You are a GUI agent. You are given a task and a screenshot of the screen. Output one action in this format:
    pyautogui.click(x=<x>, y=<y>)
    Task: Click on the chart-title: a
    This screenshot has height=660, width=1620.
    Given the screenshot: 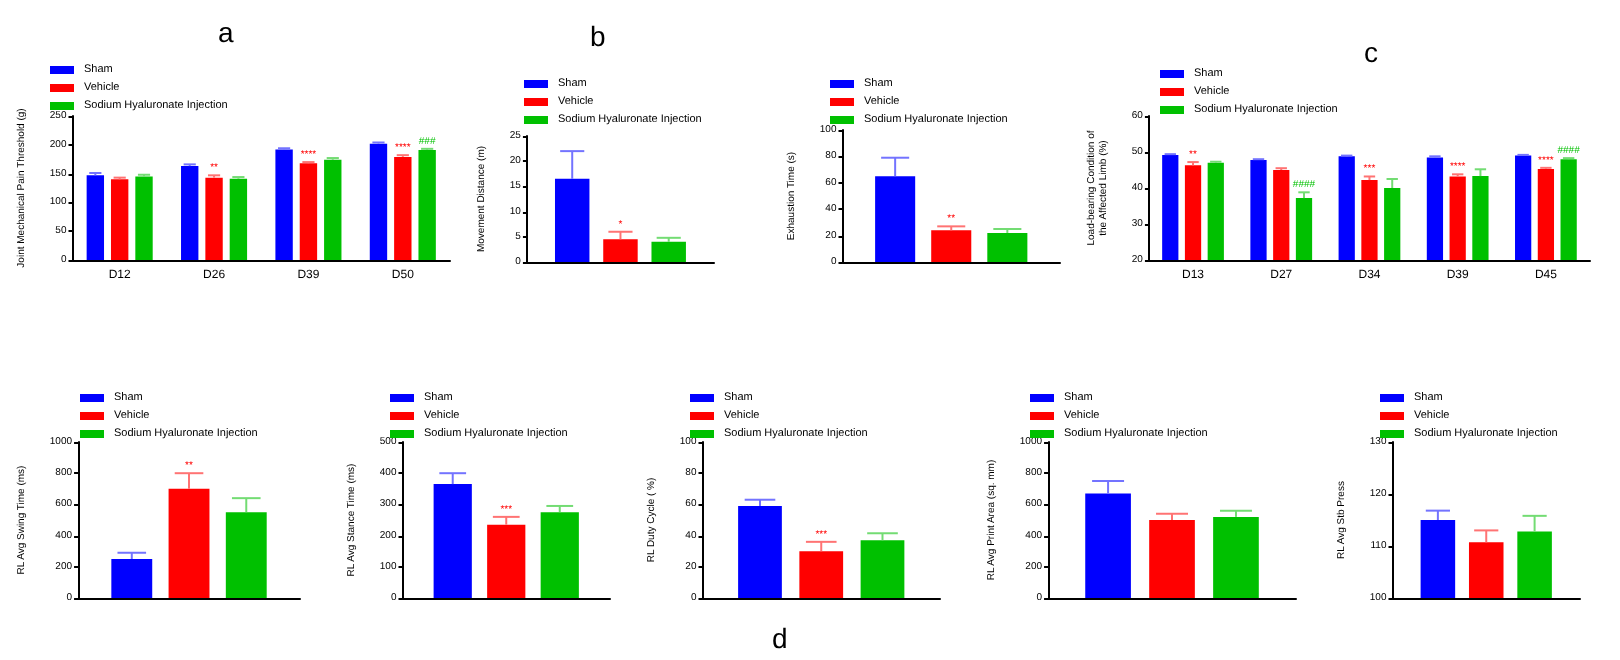 What is the action you would take?
    pyautogui.click(x=226, y=32)
    